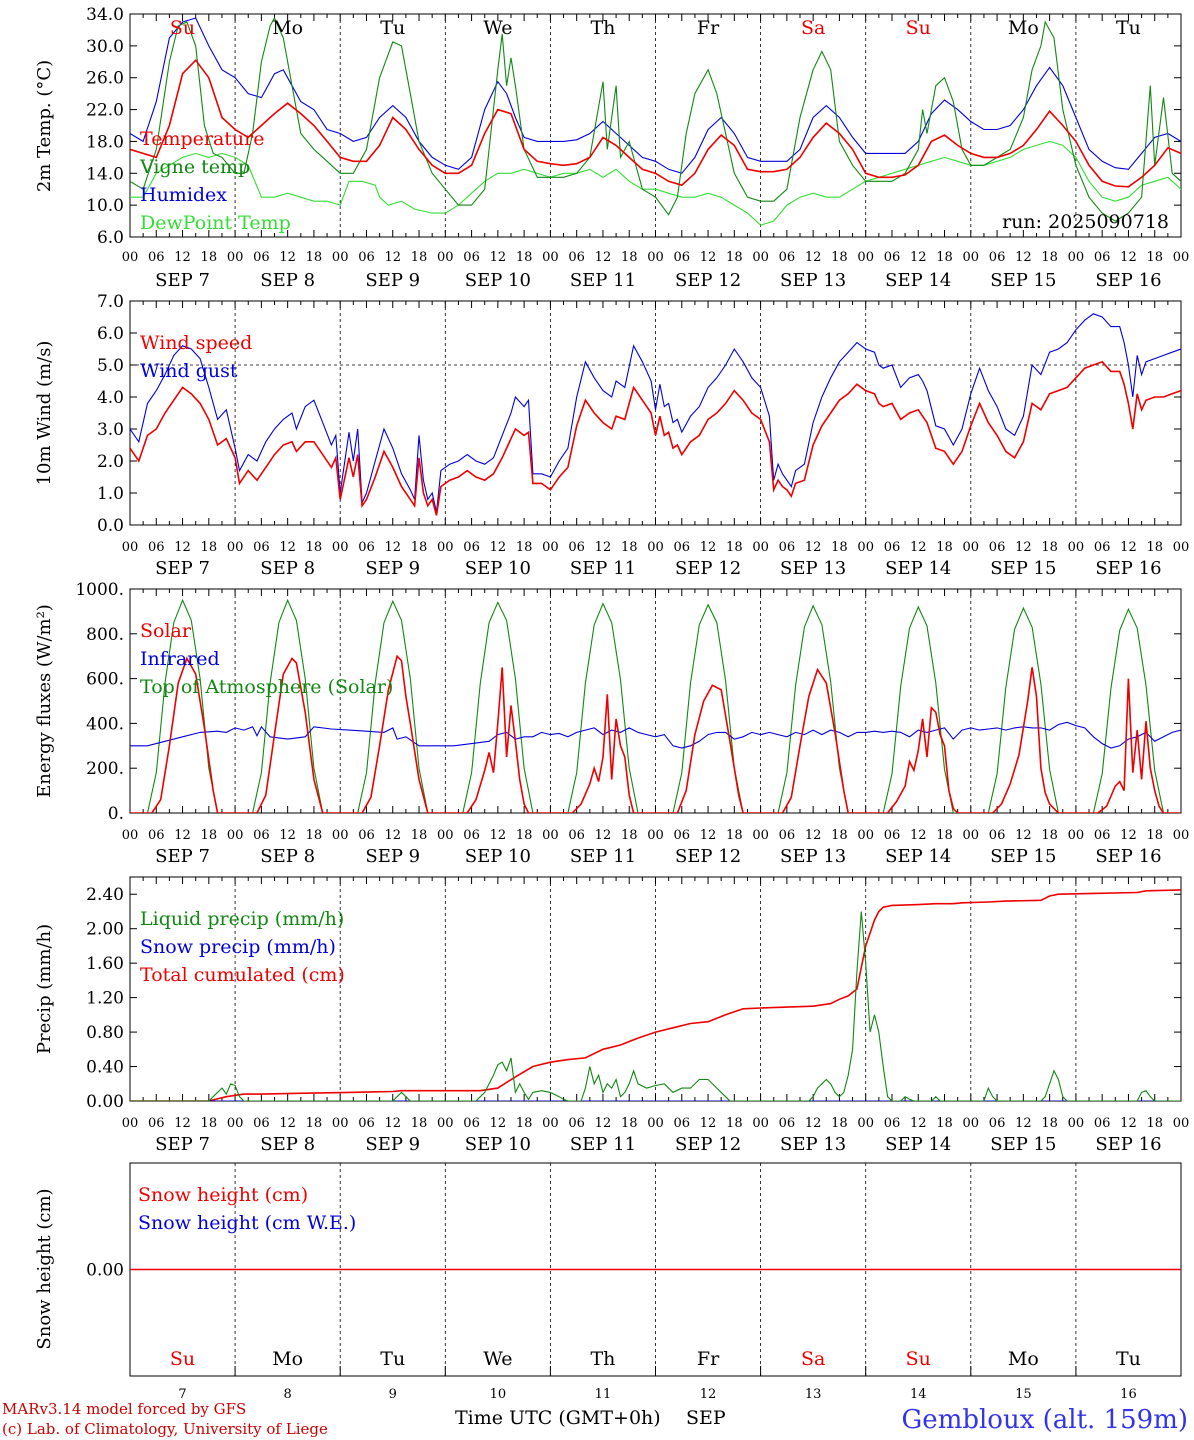  Describe the element at coordinates (655, 1006) in the screenshot. I see `series-line-liquid-precip-mm-h-` at that location.